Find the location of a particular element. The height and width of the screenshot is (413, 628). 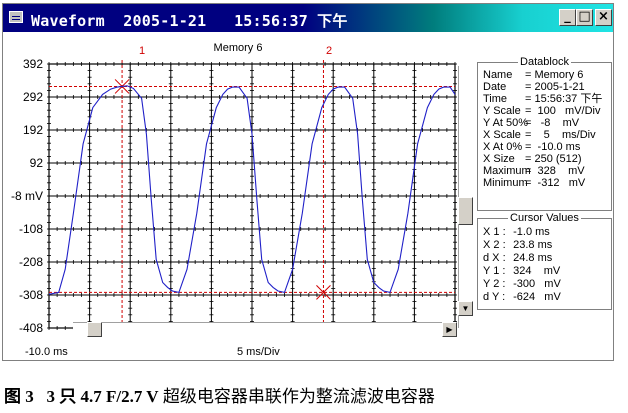

cursor-value-row-value: -300 mV is located at coordinates (534, 284).